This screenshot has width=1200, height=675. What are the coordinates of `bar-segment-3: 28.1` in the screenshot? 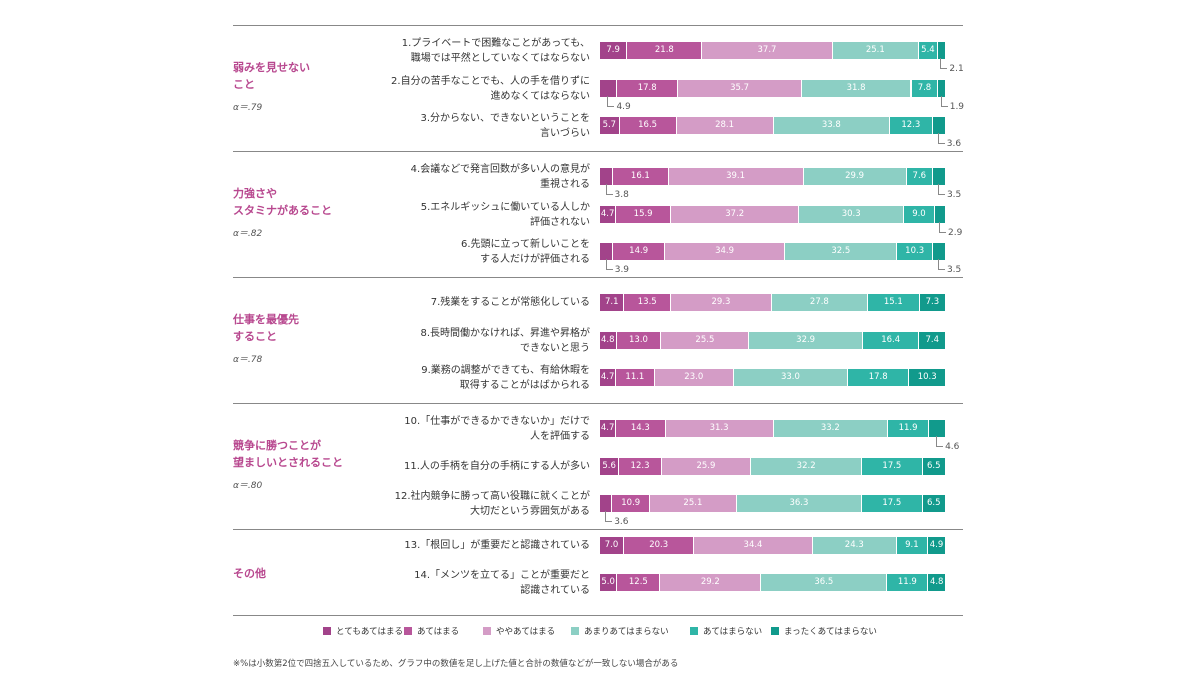 It's located at (725, 125).